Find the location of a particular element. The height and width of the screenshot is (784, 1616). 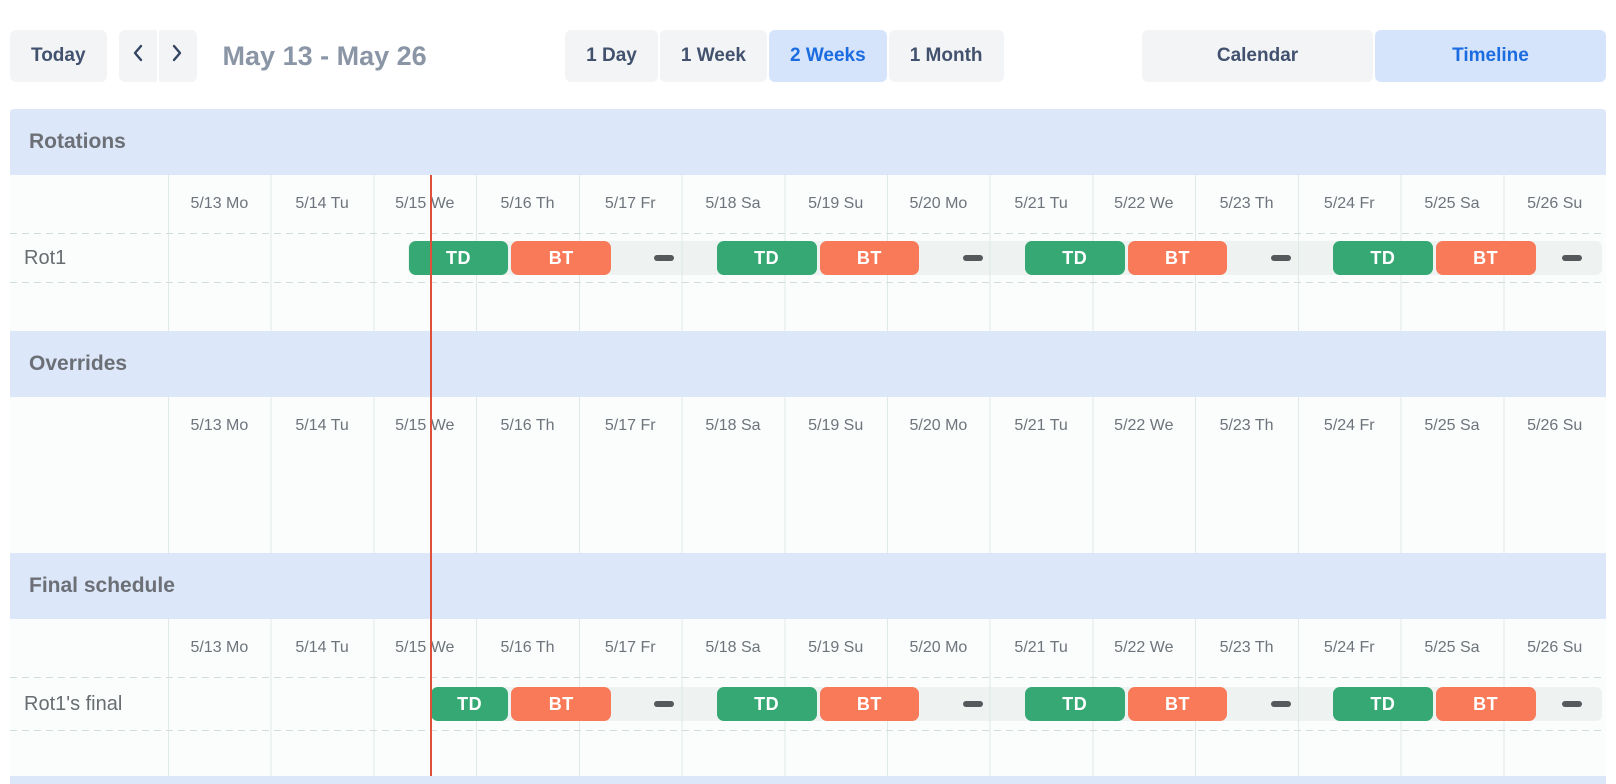

schedule-row-rot1-s-final: Rot1's final TD BT TD BT TD BT TD BT is located at coordinates (808, 704).